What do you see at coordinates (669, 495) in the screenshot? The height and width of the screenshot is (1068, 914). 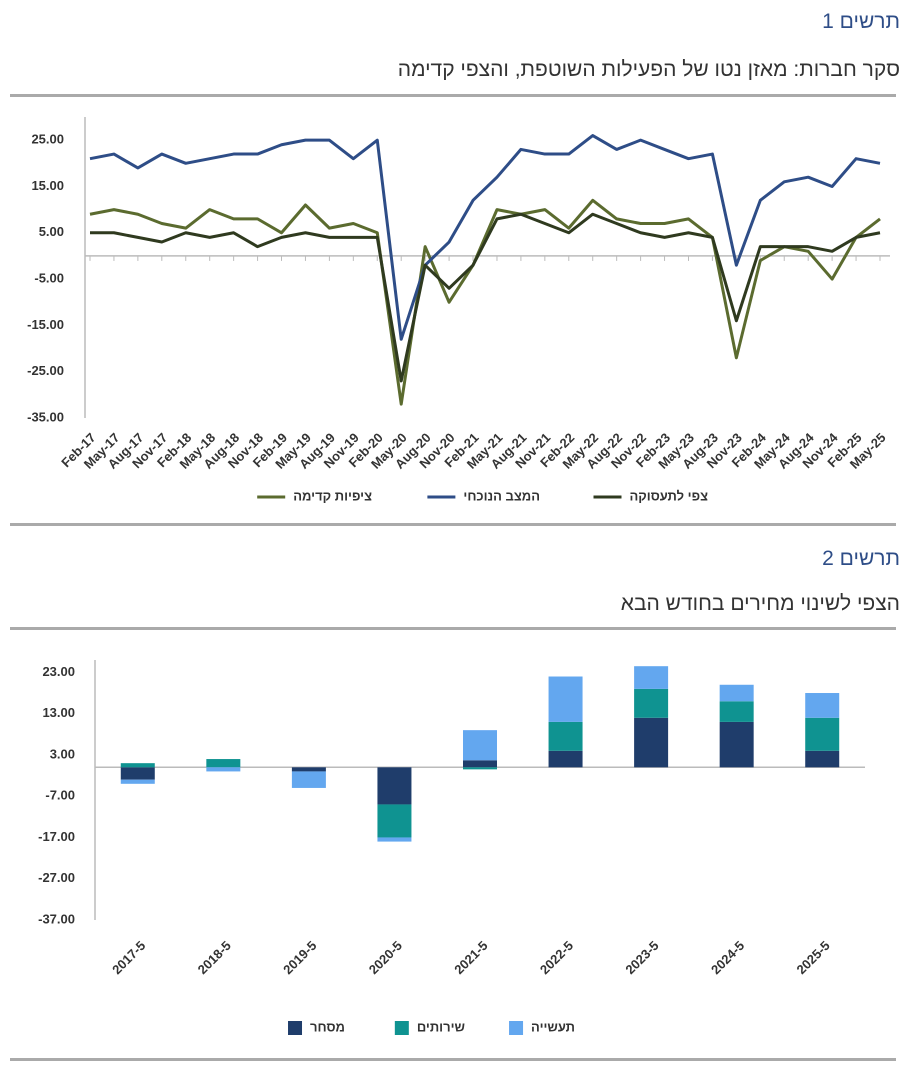 I see `legend-label: צפי לתעסוקה` at bounding box center [669, 495].